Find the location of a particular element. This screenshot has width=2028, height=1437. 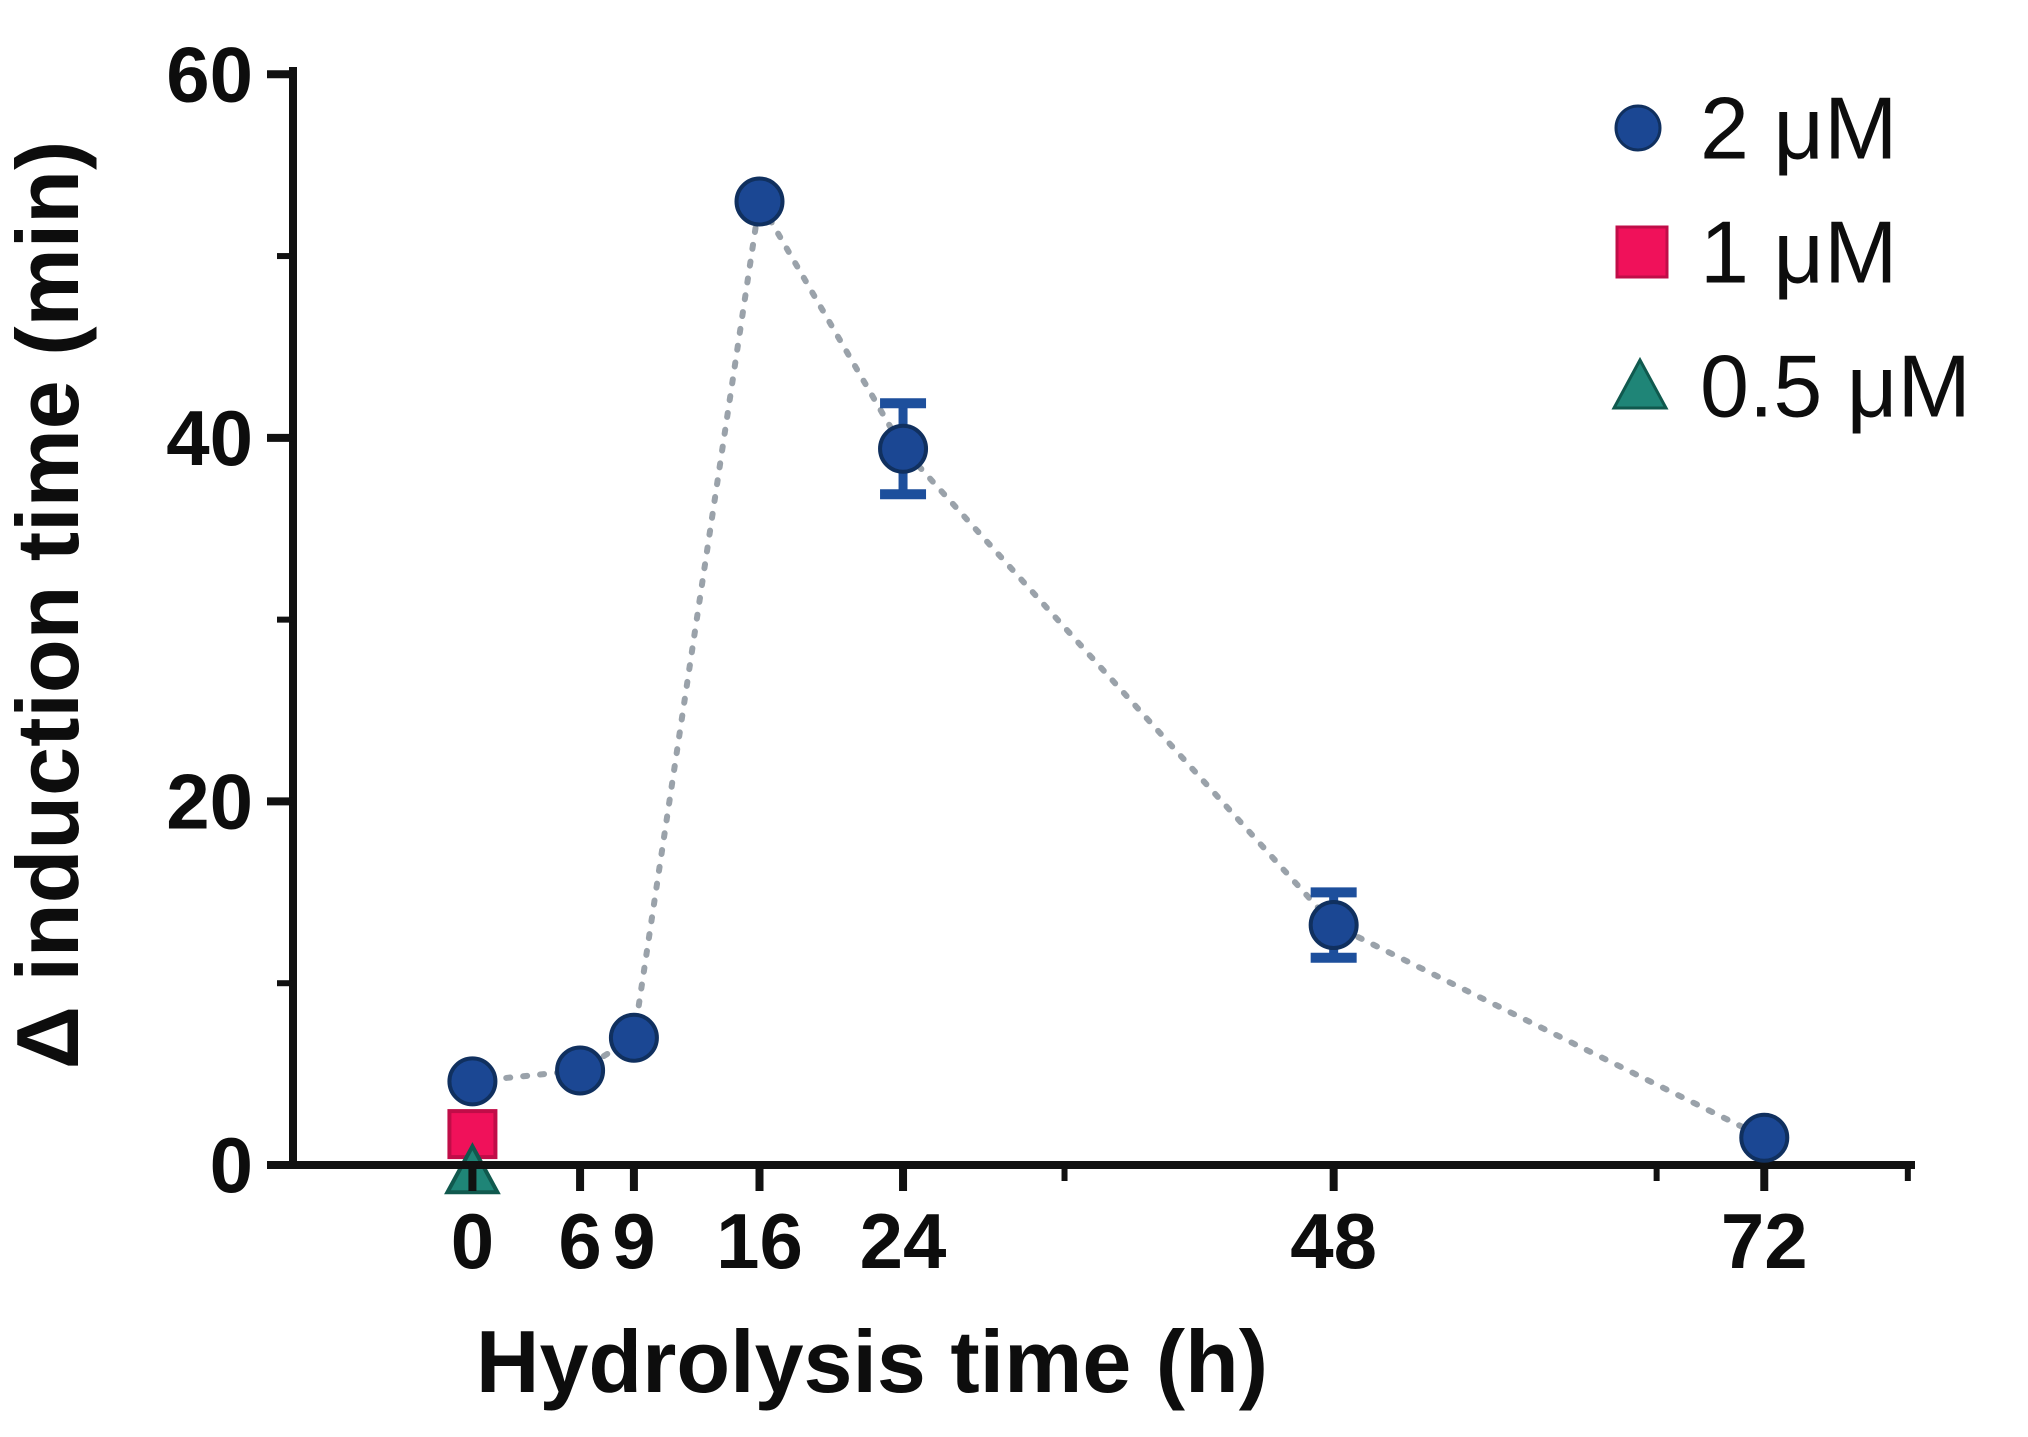

y-axis-title: Δ induction time (min) is located at coordinates (48, 605).